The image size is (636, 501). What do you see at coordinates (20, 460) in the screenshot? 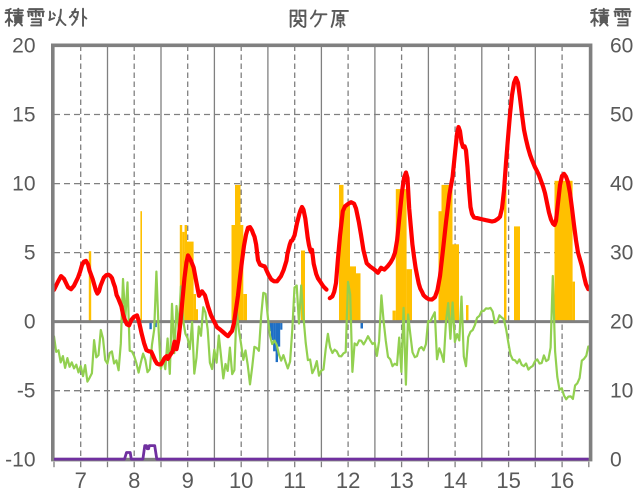
I see `svg-text: -10` at bounding box center [20, 460].